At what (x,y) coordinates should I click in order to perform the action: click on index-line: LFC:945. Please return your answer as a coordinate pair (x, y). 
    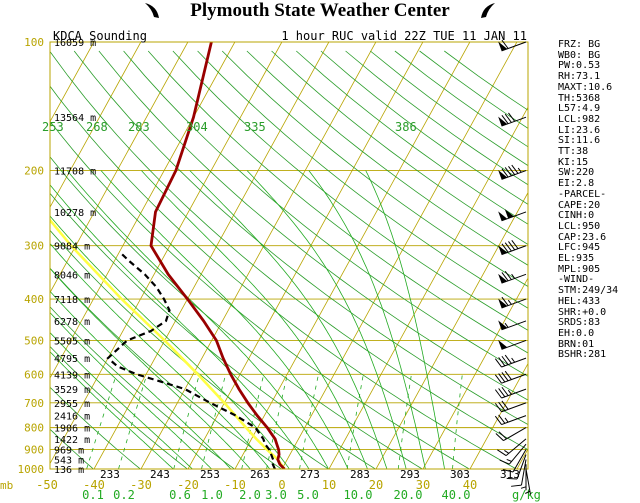
    Looking at the image, I should click on (579, 248).